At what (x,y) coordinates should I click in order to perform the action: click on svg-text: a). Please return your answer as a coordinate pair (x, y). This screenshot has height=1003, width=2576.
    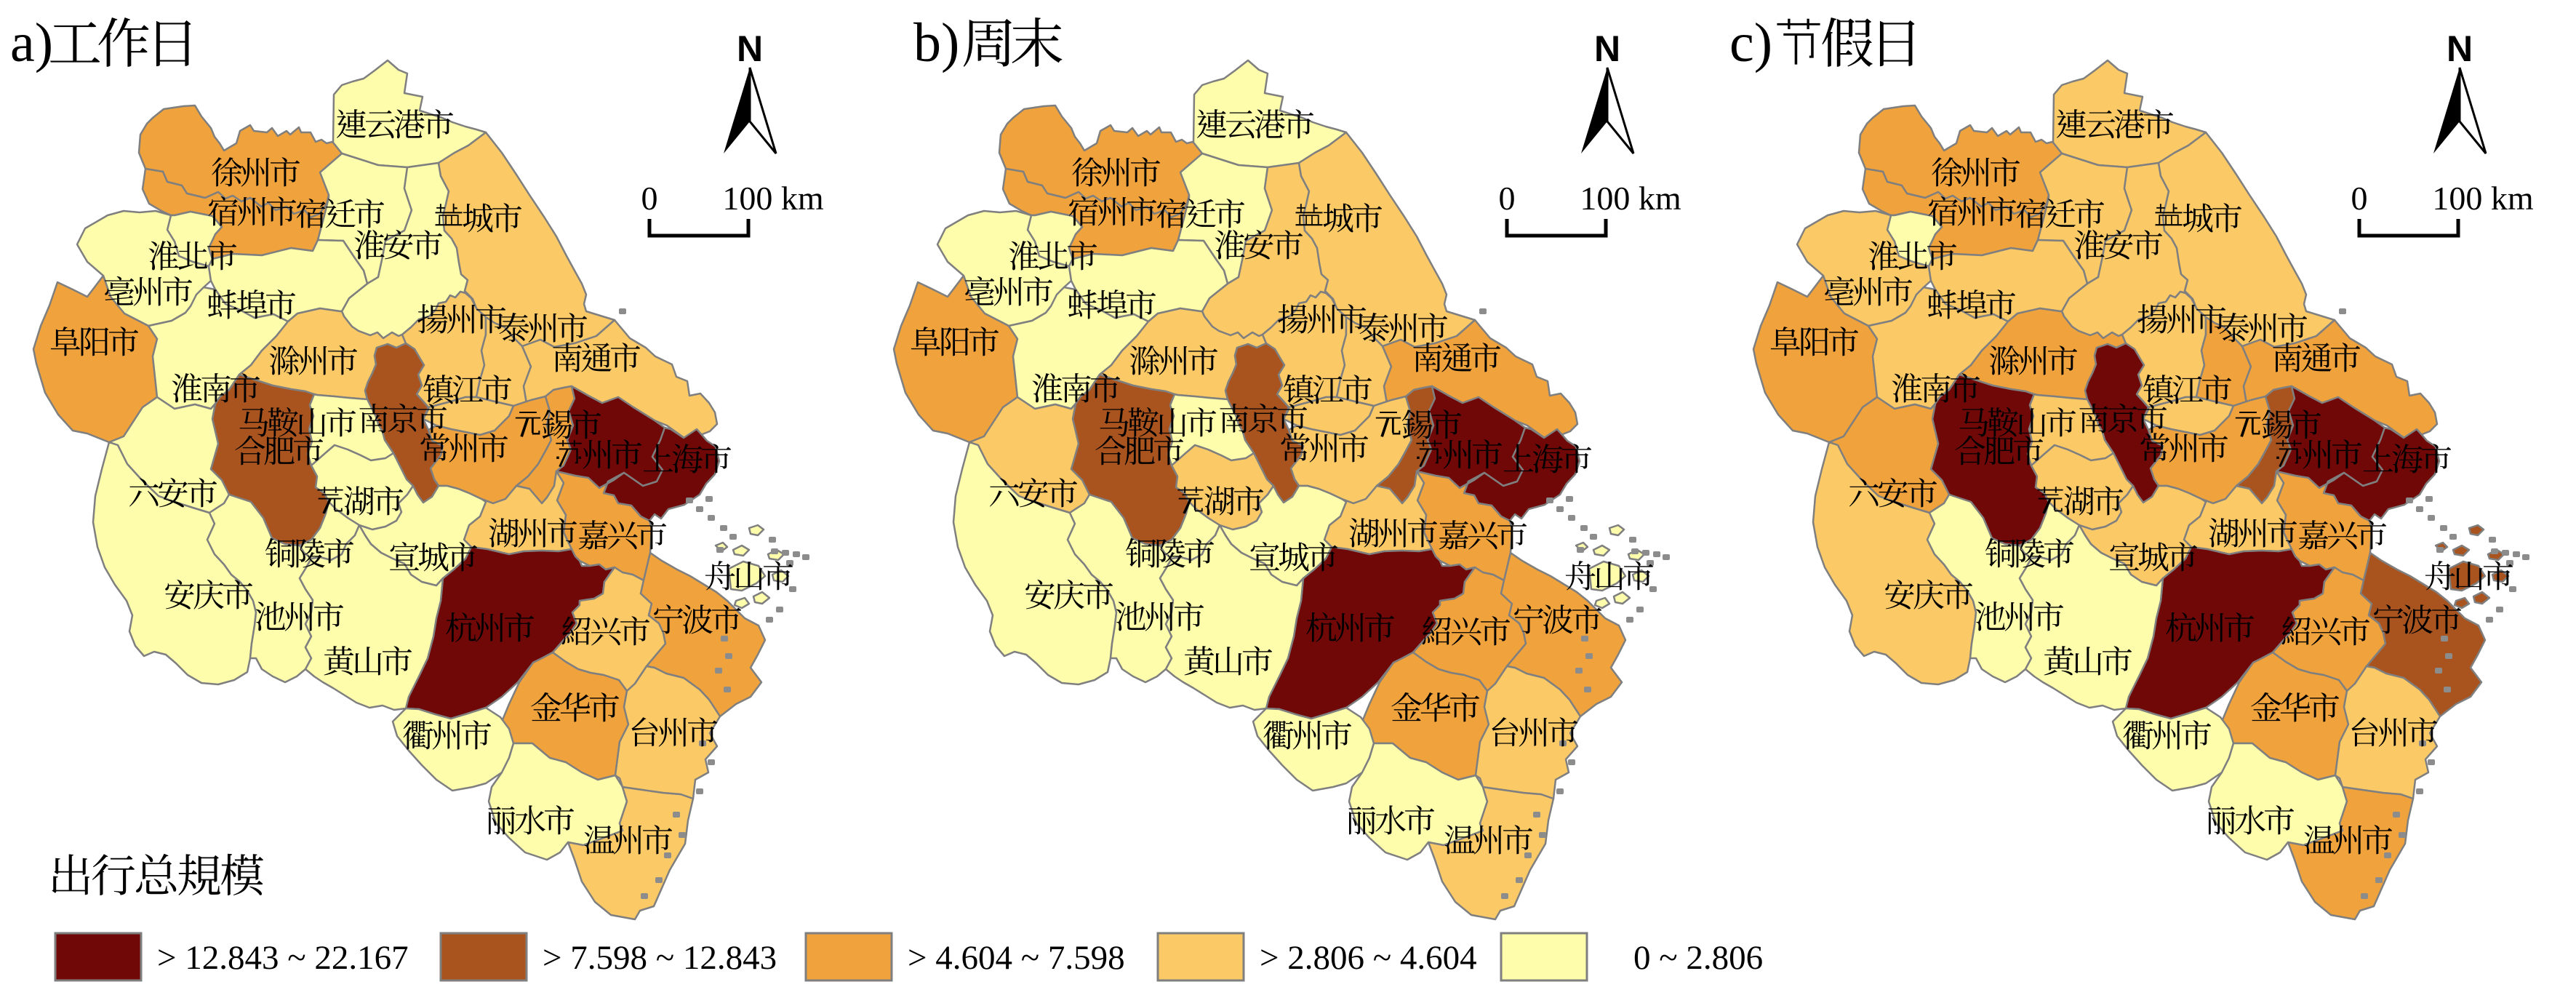
    Looking at the image, I should click on (31, 42).